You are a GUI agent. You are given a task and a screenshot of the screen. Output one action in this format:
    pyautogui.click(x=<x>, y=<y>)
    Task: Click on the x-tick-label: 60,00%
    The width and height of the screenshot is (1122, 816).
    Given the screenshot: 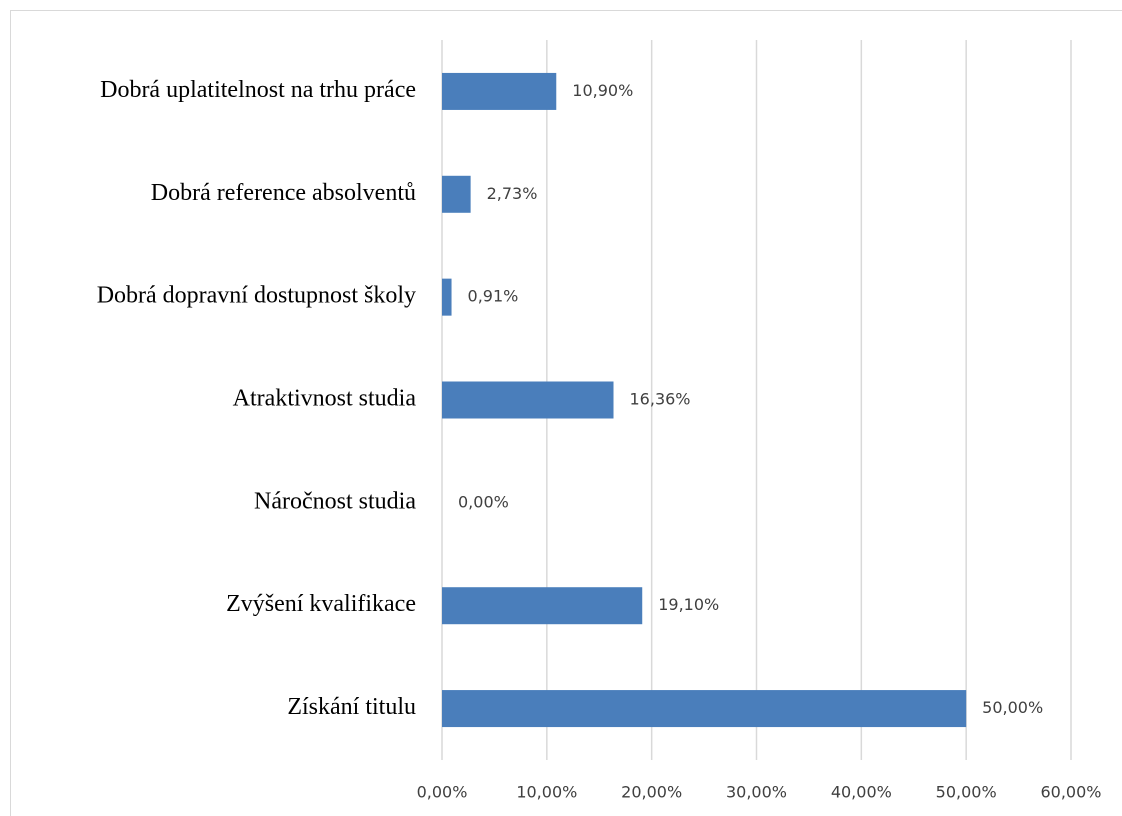 What is the action you would take?
    pyautogui.click(x=1070, y=792)
    